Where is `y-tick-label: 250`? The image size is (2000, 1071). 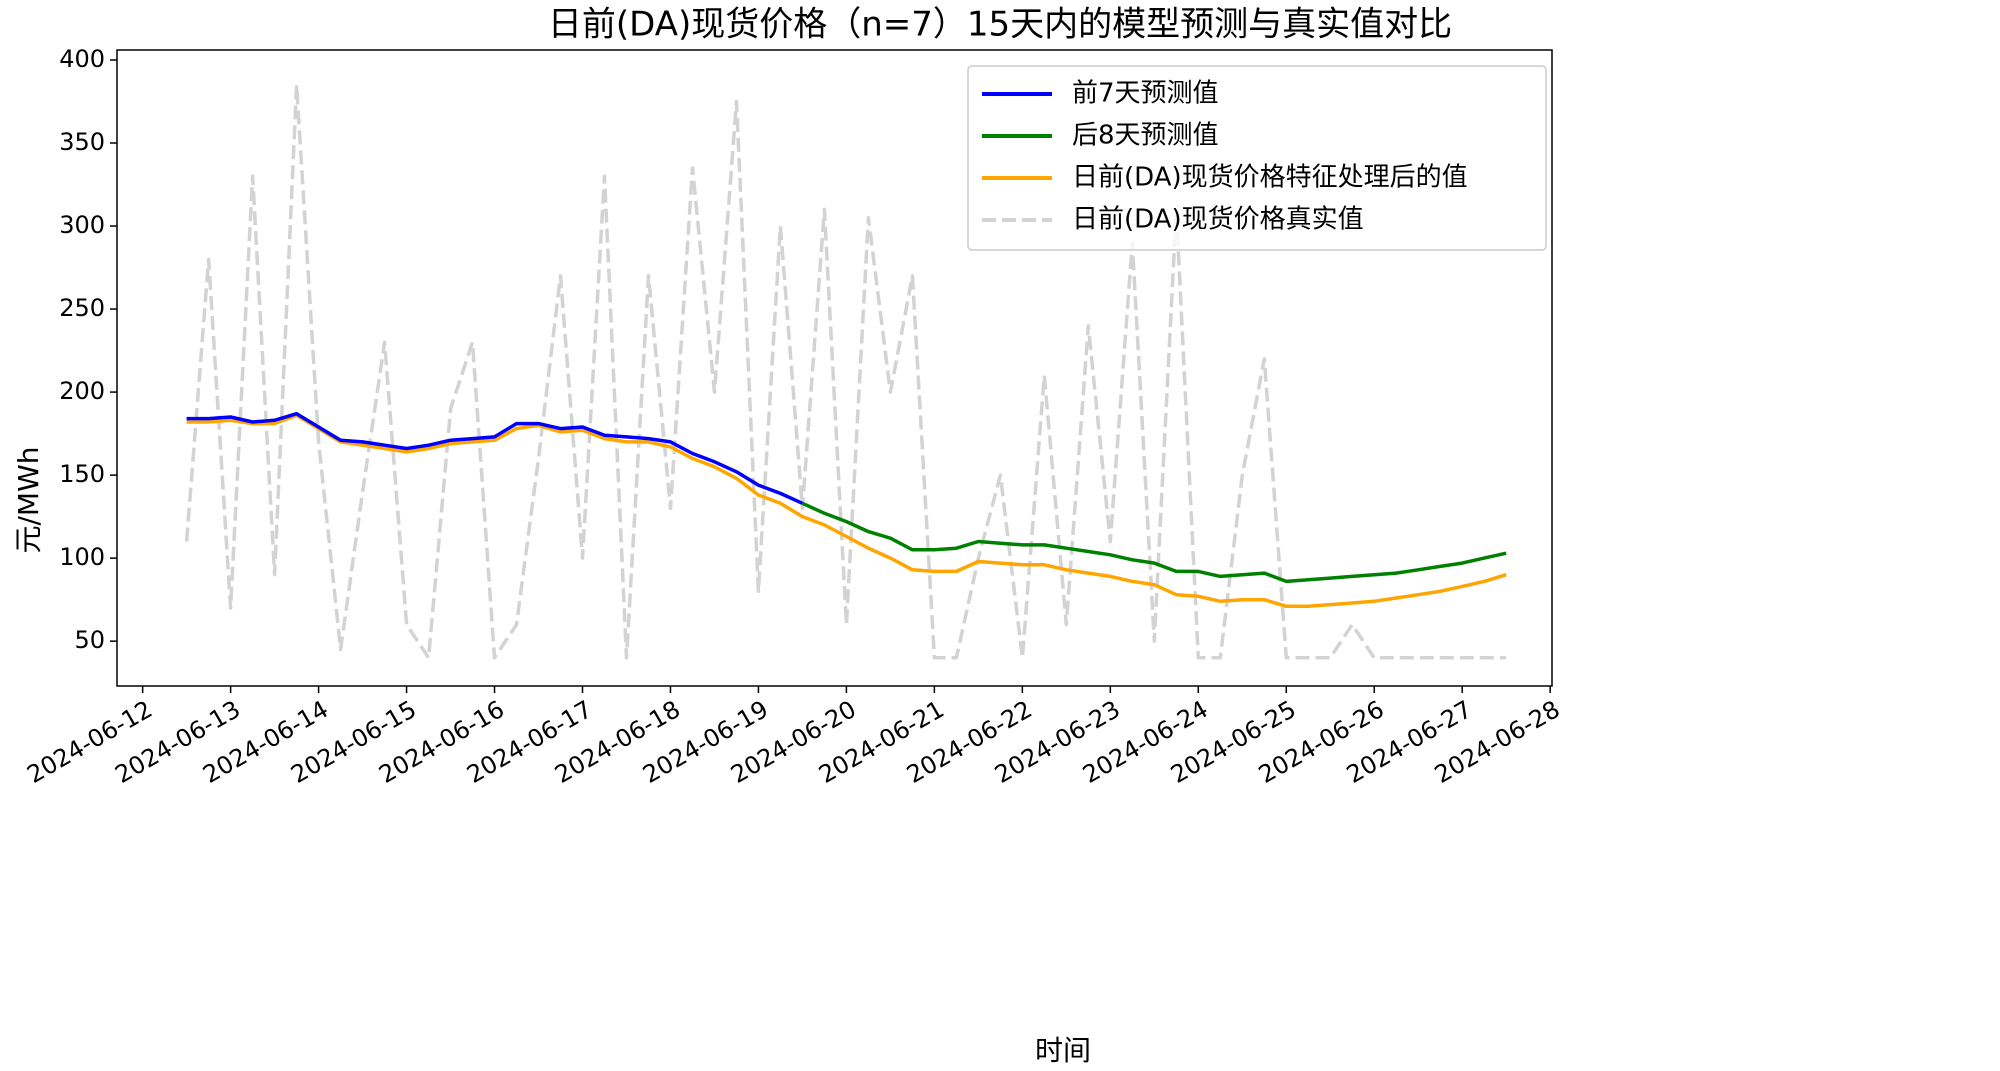
y-tick-label: 250 is located at coordinates (82, 308).